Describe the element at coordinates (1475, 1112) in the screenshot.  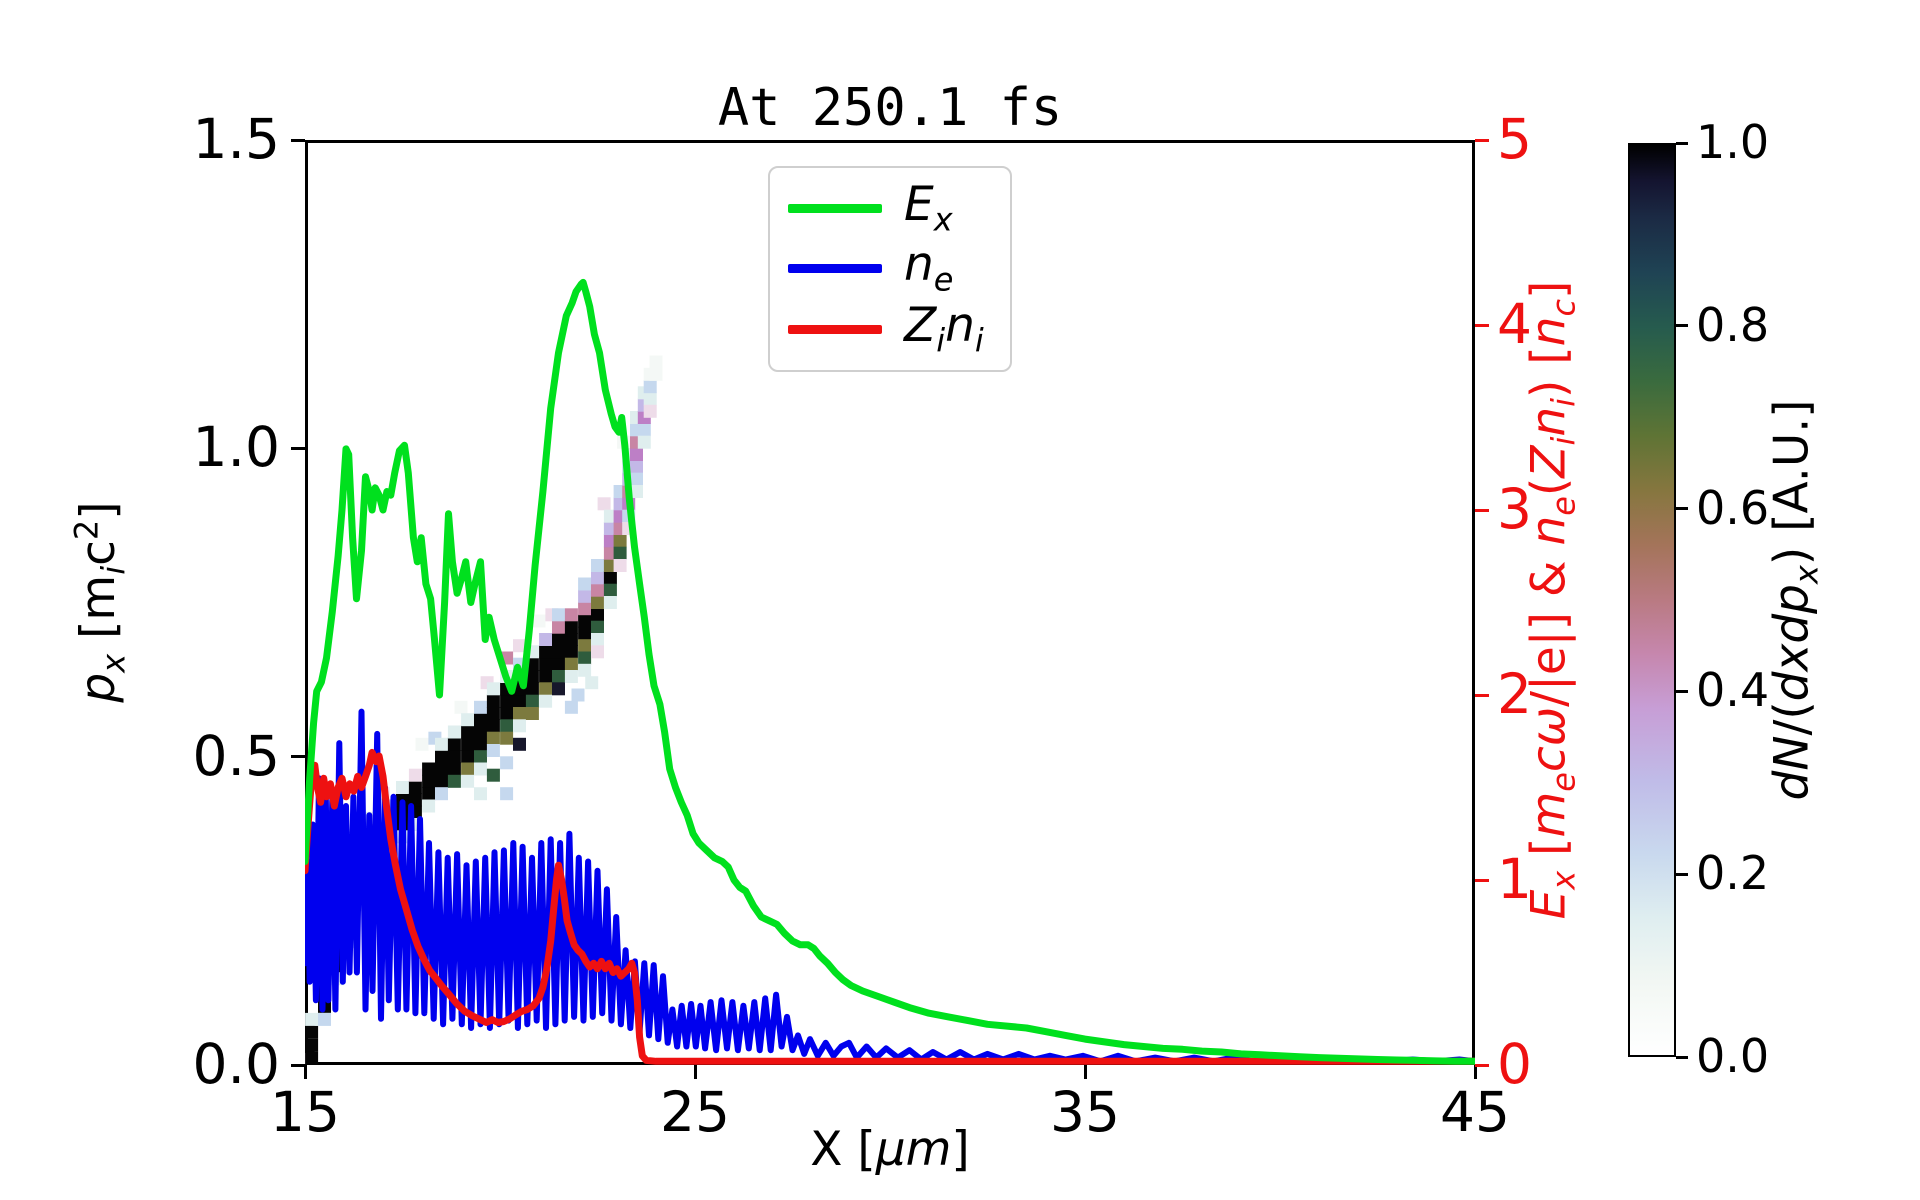
I see `x-tick-label: 45` at that location.